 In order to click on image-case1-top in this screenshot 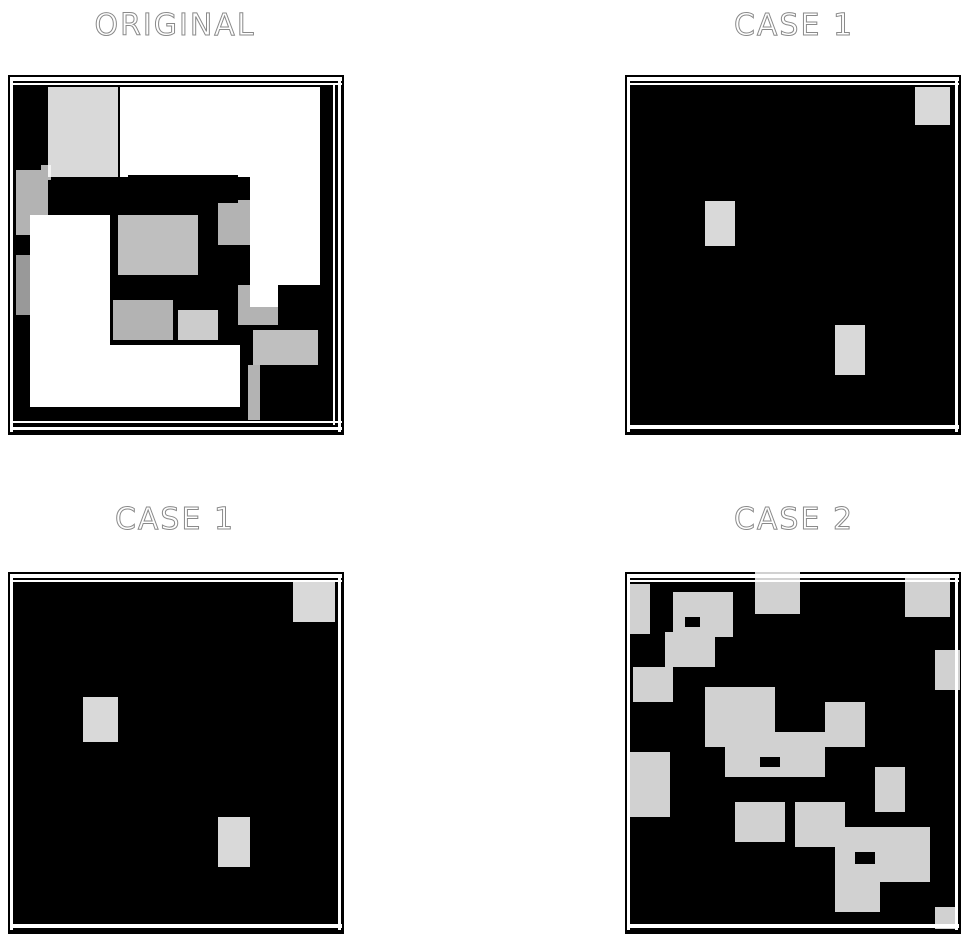, I will do `click(793, 255)`.